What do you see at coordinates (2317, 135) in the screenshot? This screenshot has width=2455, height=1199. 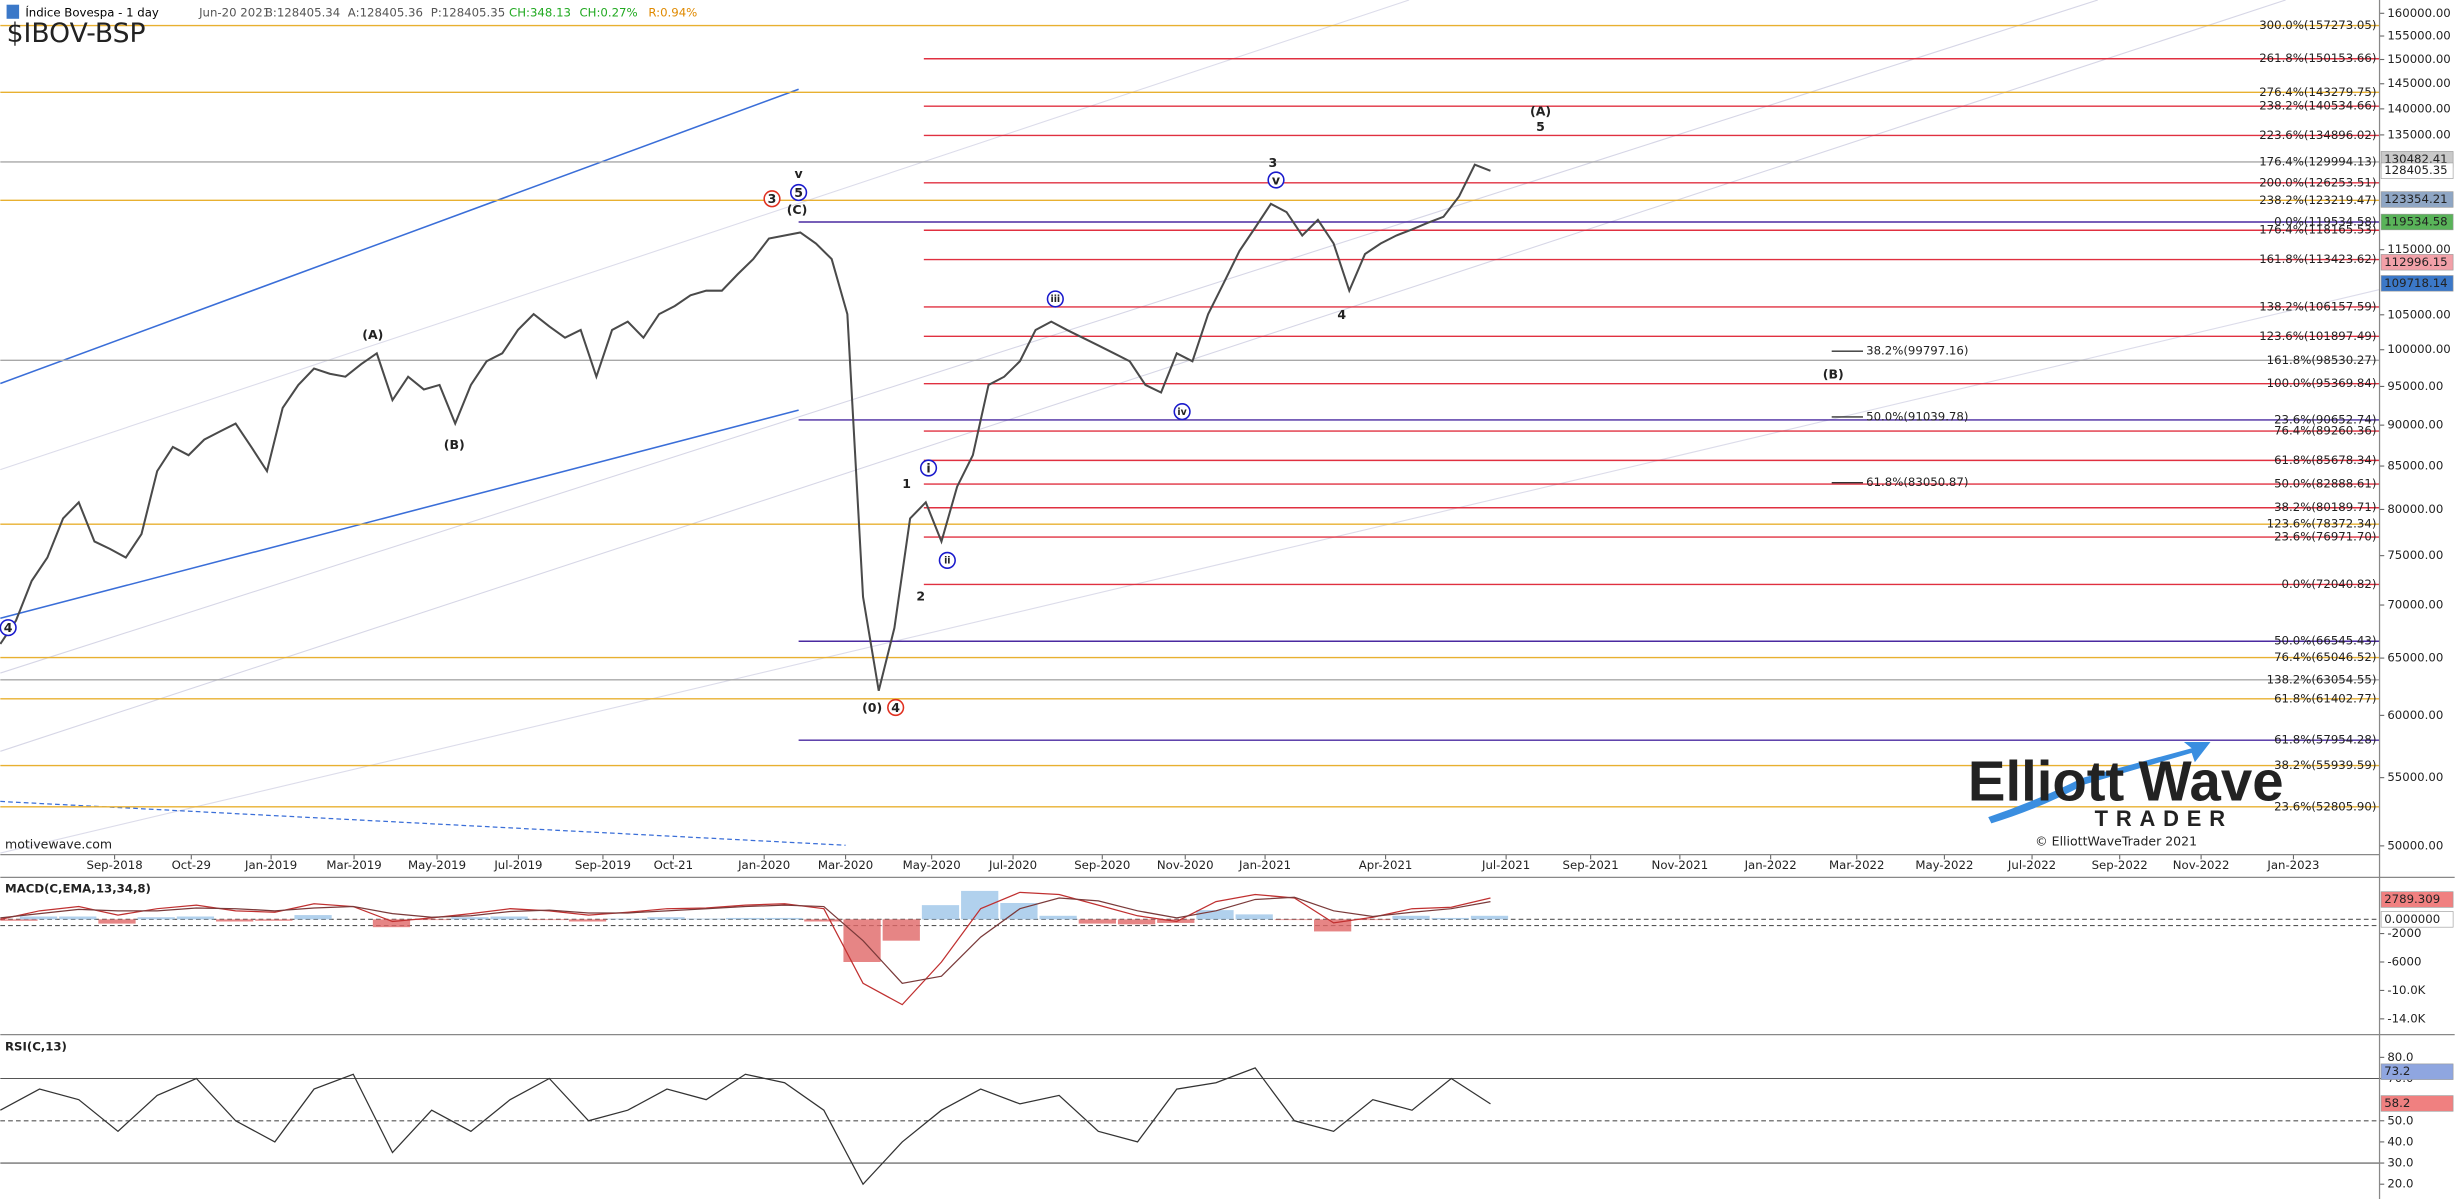 I see `fib-label: 223.6%(134896.02)` at bounding box center [2317, 135].